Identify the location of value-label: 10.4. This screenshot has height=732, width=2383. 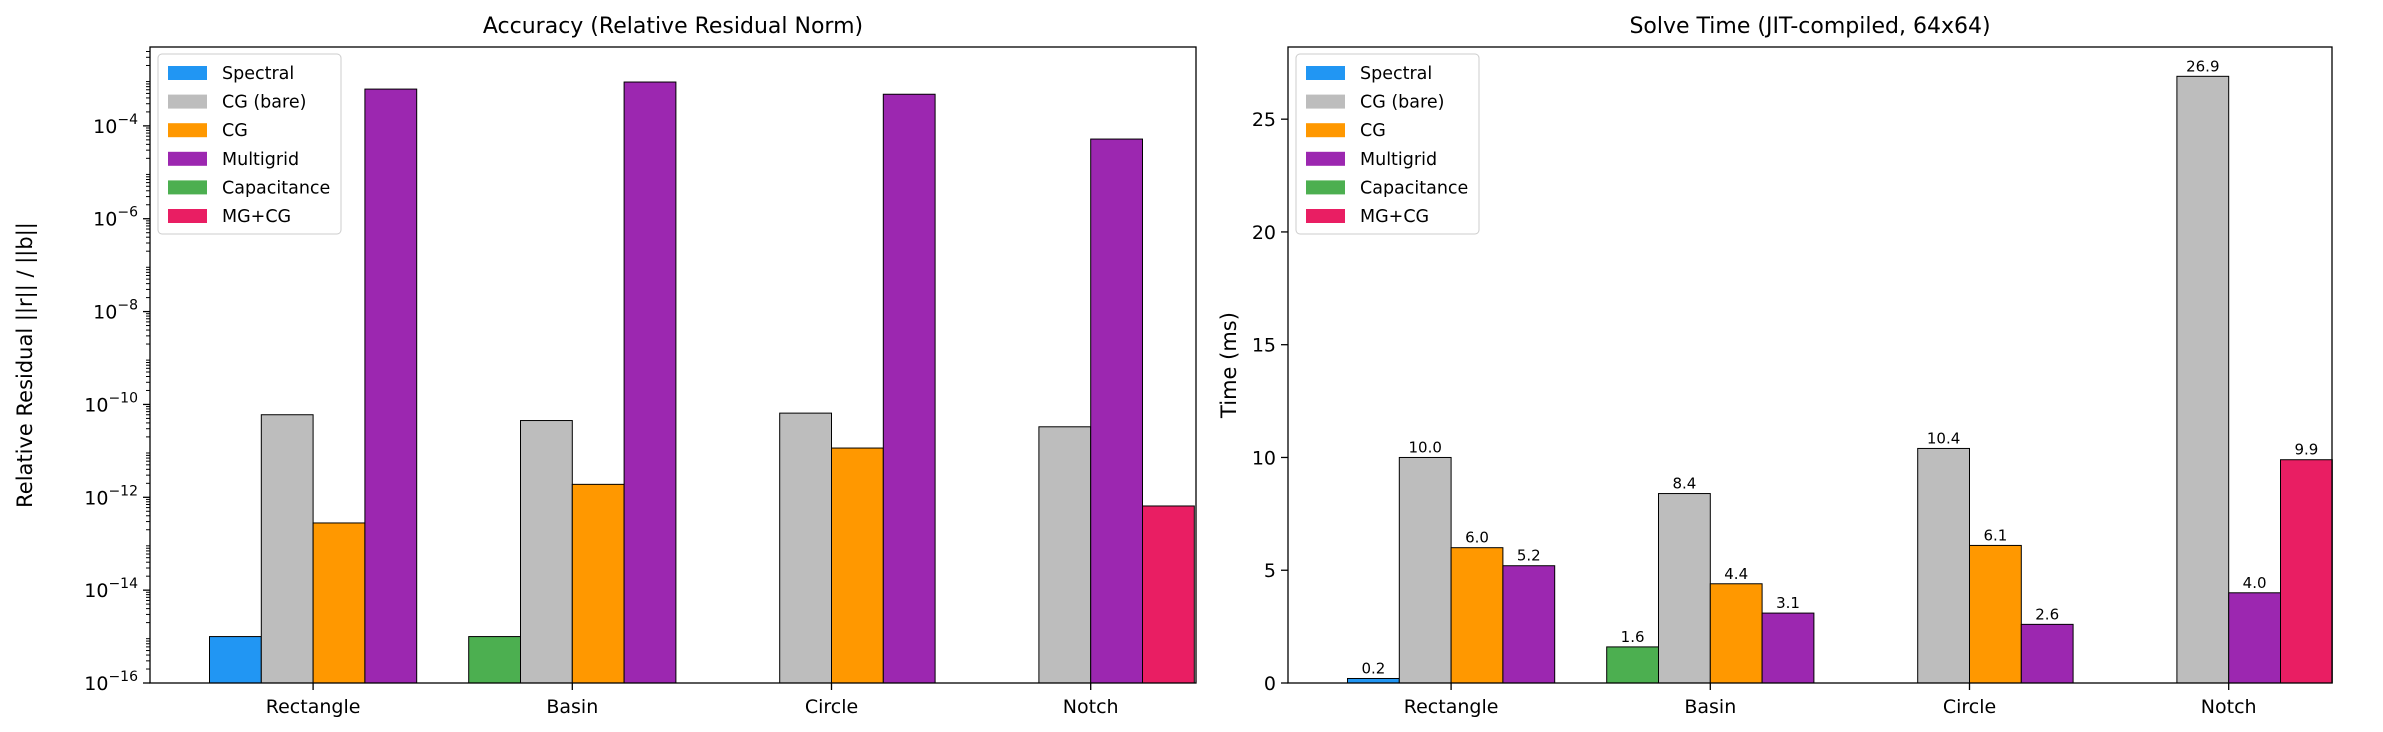
(1943, 438).